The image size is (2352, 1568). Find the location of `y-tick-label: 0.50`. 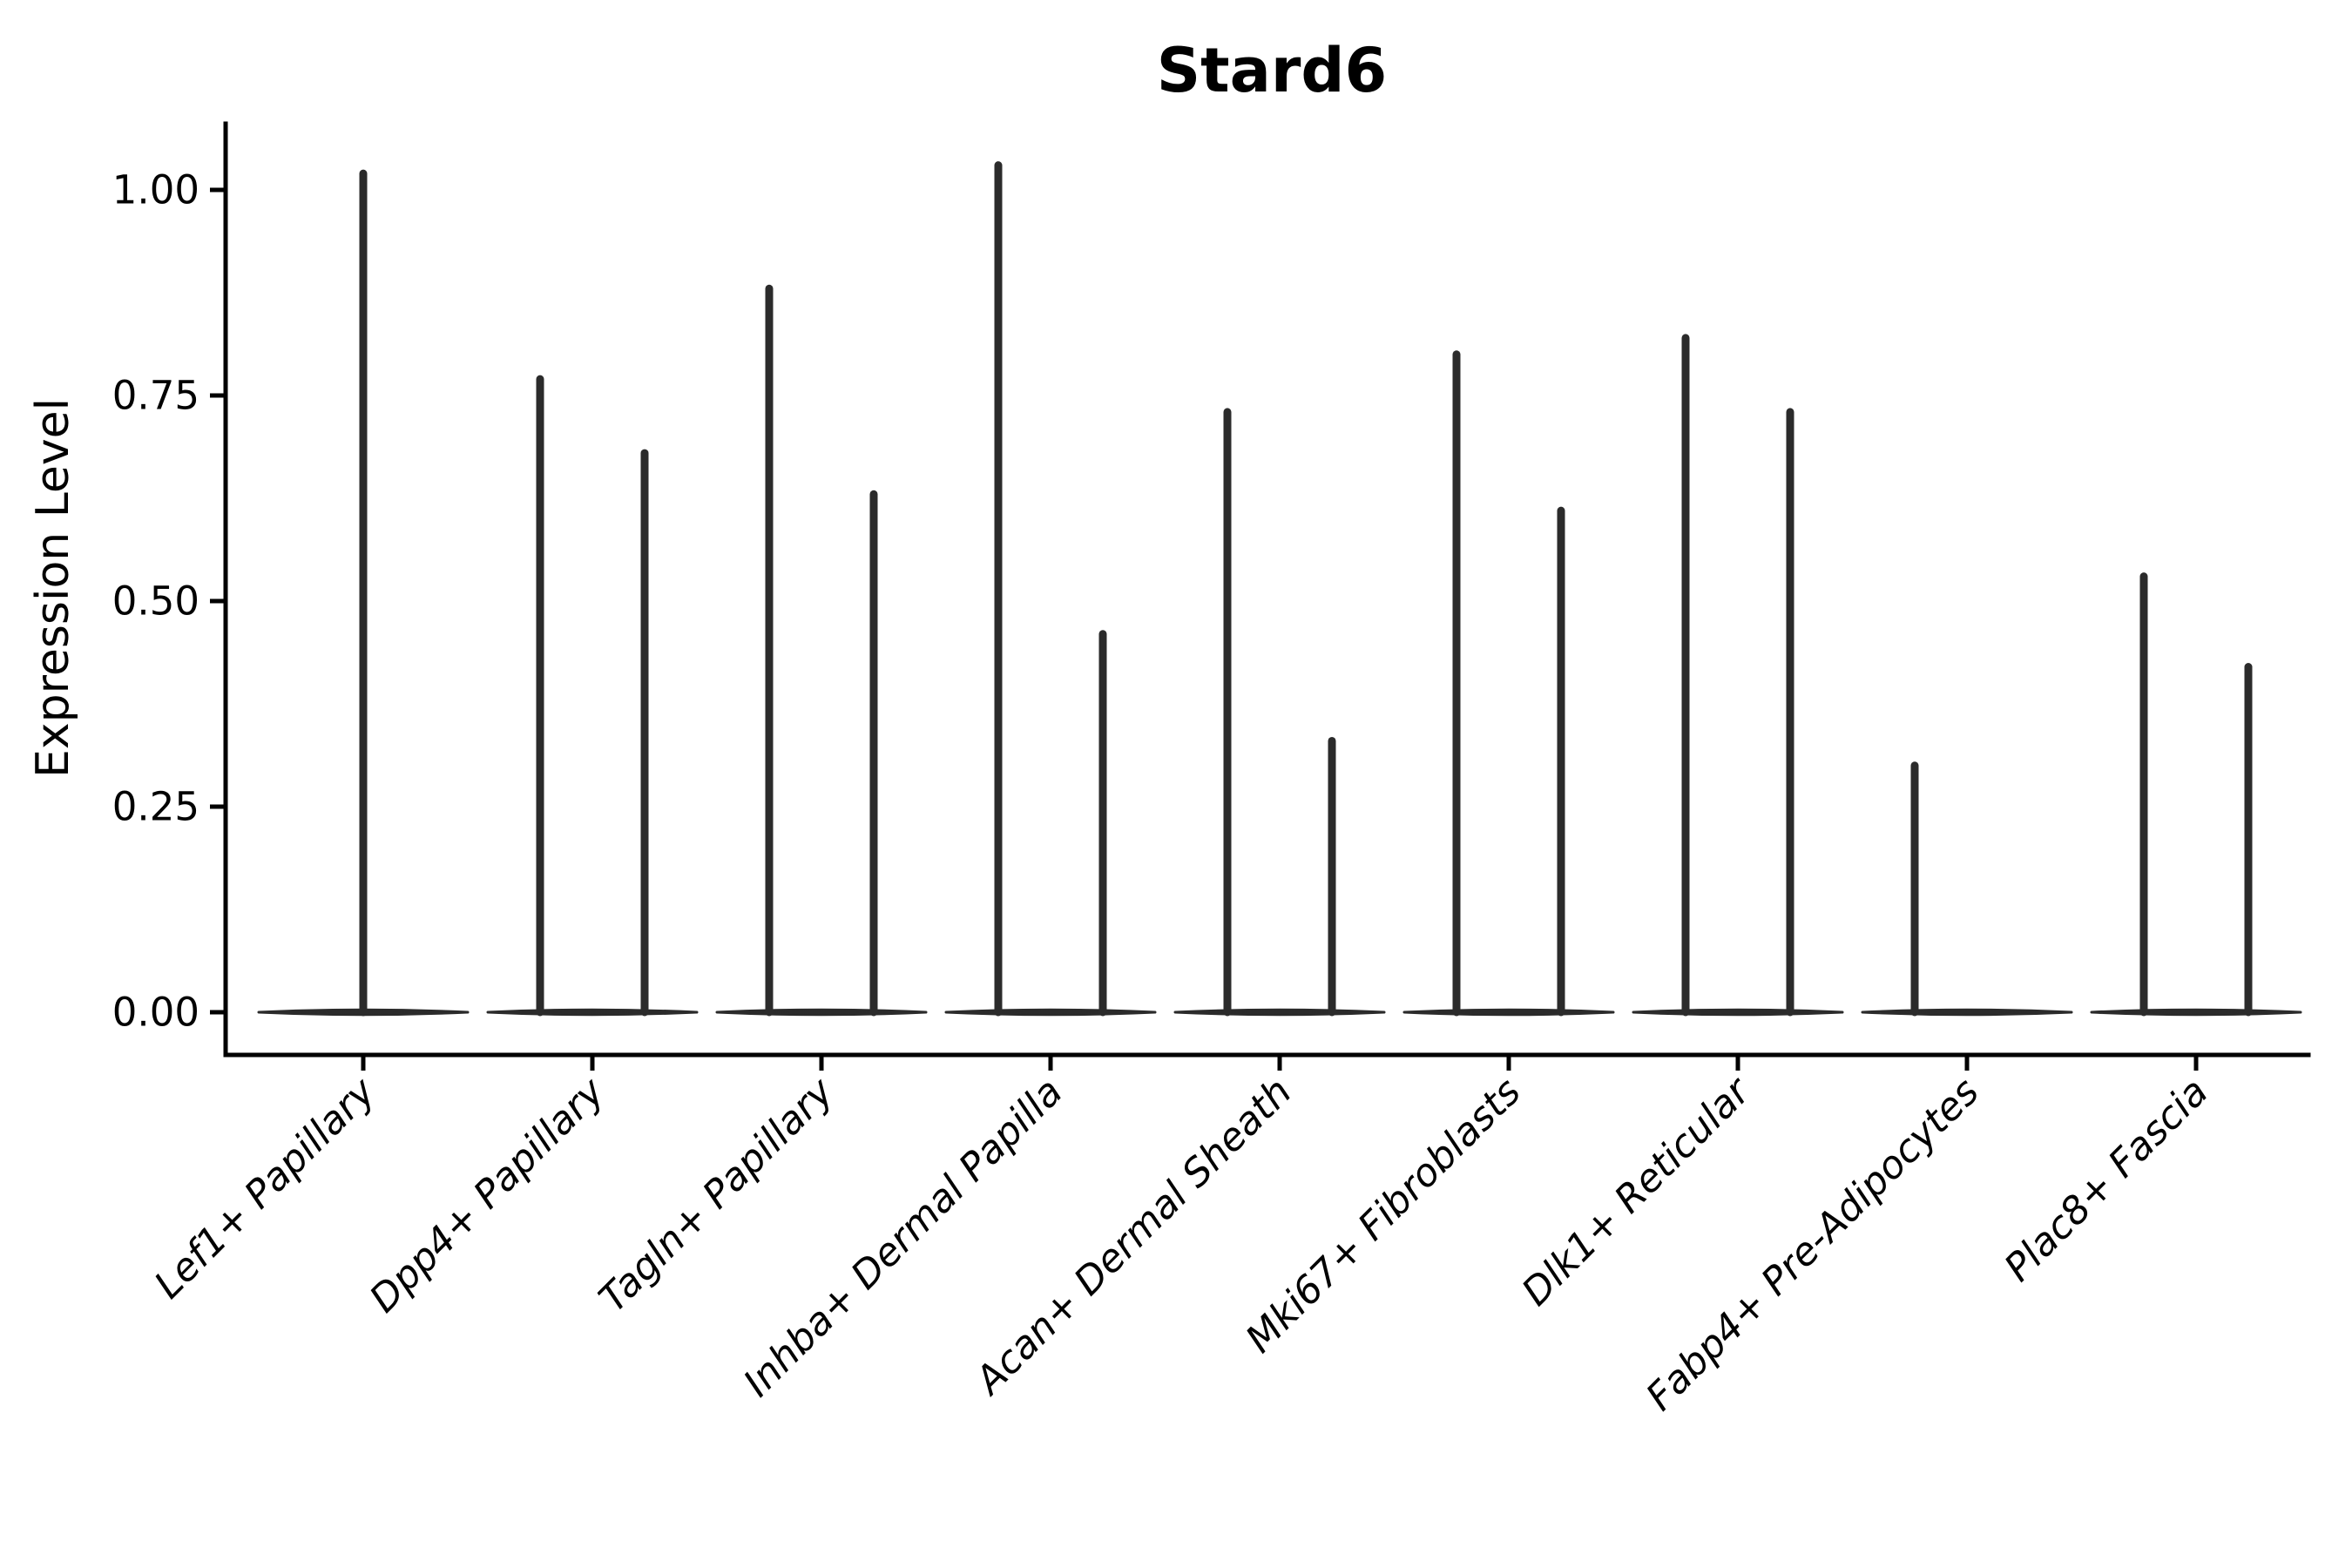

y-tick-label: 0.50 is located at coordinates (155, 601).